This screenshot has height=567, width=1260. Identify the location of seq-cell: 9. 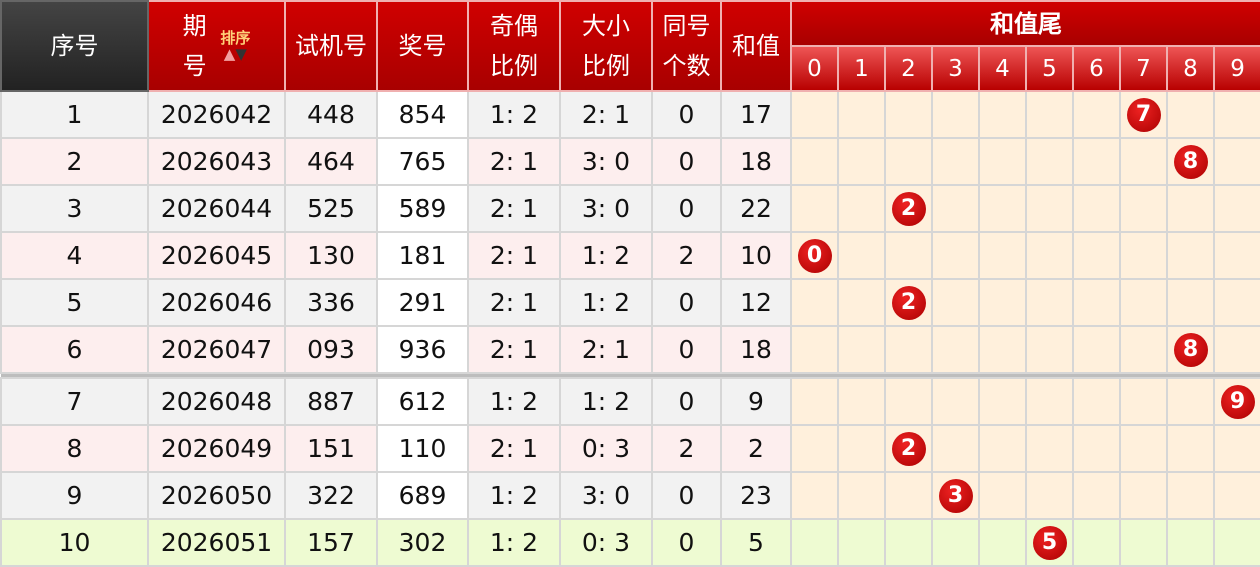
(74, 495).